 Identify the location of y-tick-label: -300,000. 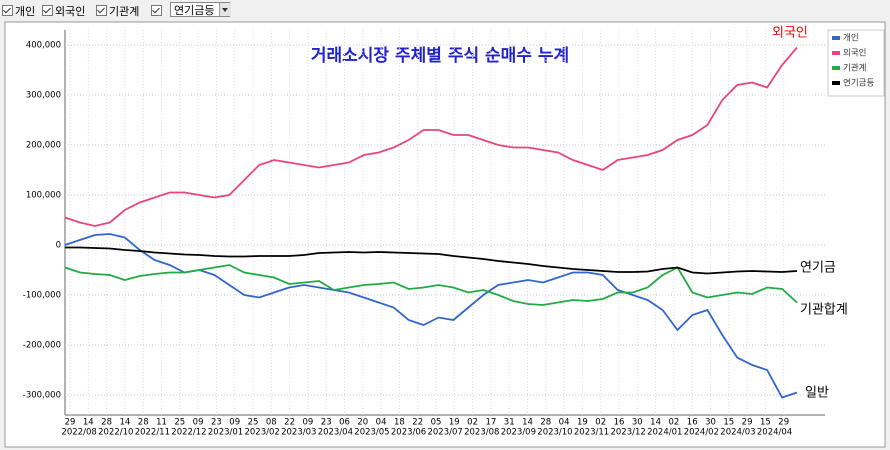
(42, 396).